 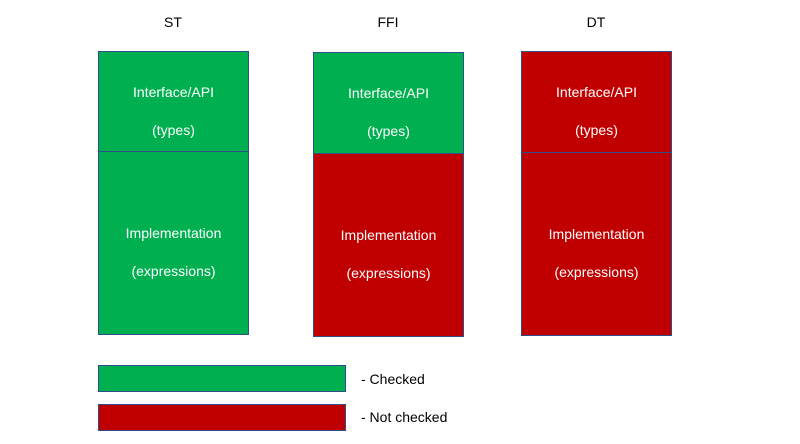 I want to click on dt-interface-line1: Interface/API, so click(x=596, y=92).